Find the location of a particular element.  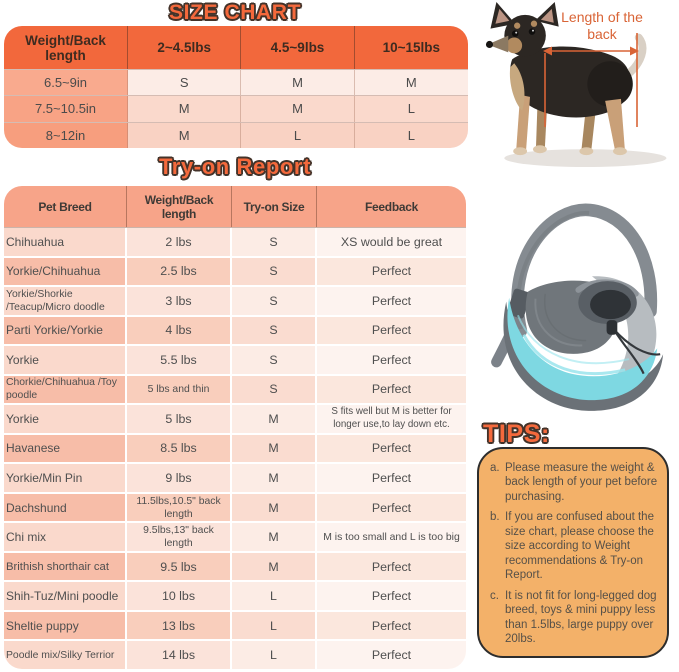

weight-cell: 4 lbs is located at coordinates (179, 330).